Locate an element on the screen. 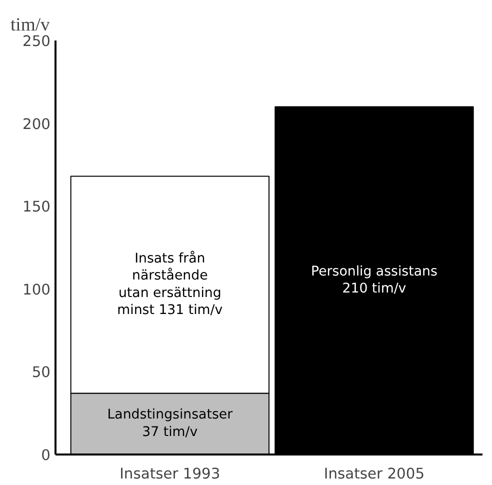 This screenshot has width=492, height=485. data-label: 37 tim/v is located at coordinates (170, 432).